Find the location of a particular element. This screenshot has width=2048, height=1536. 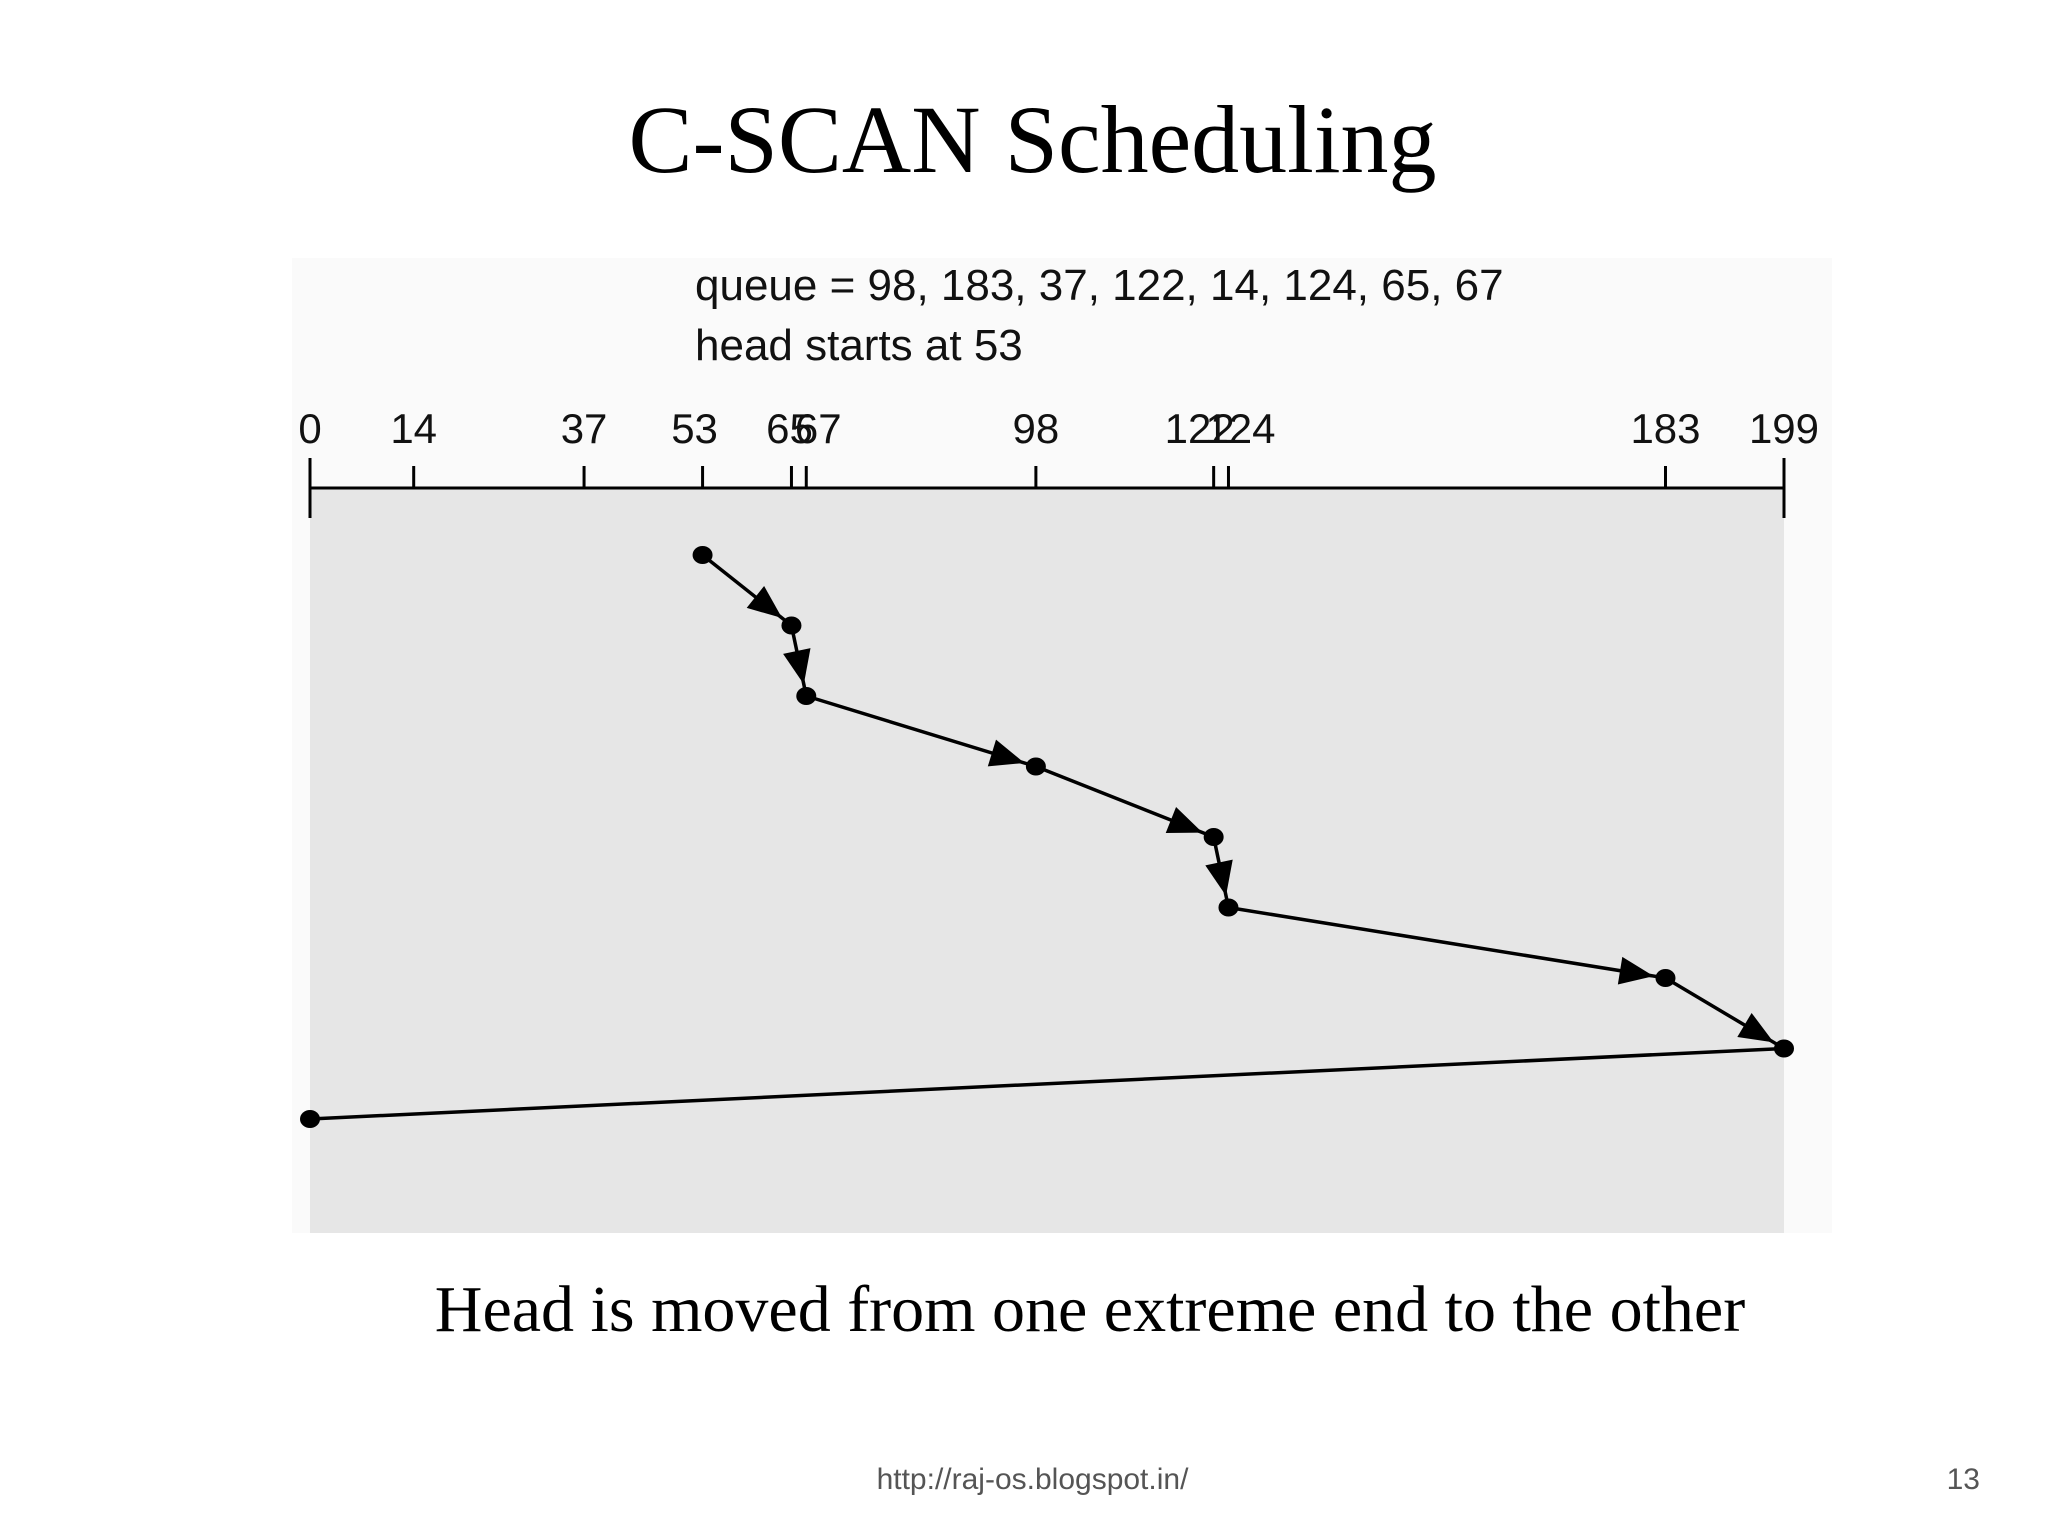

track-label: 98 is located at coordinates (1036, 428).